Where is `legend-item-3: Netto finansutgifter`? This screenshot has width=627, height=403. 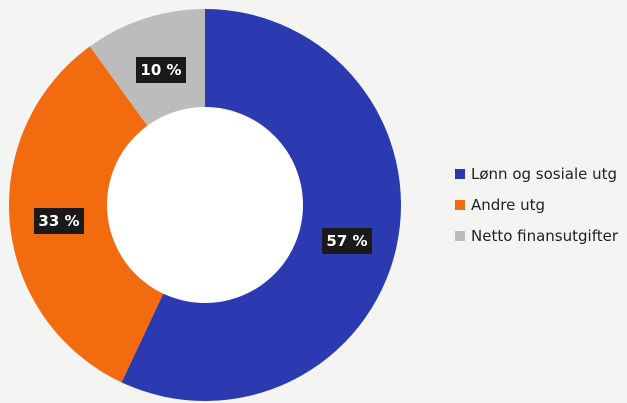
legend-item-3: Netto finansutgifter is located at coordinates (536, 235).